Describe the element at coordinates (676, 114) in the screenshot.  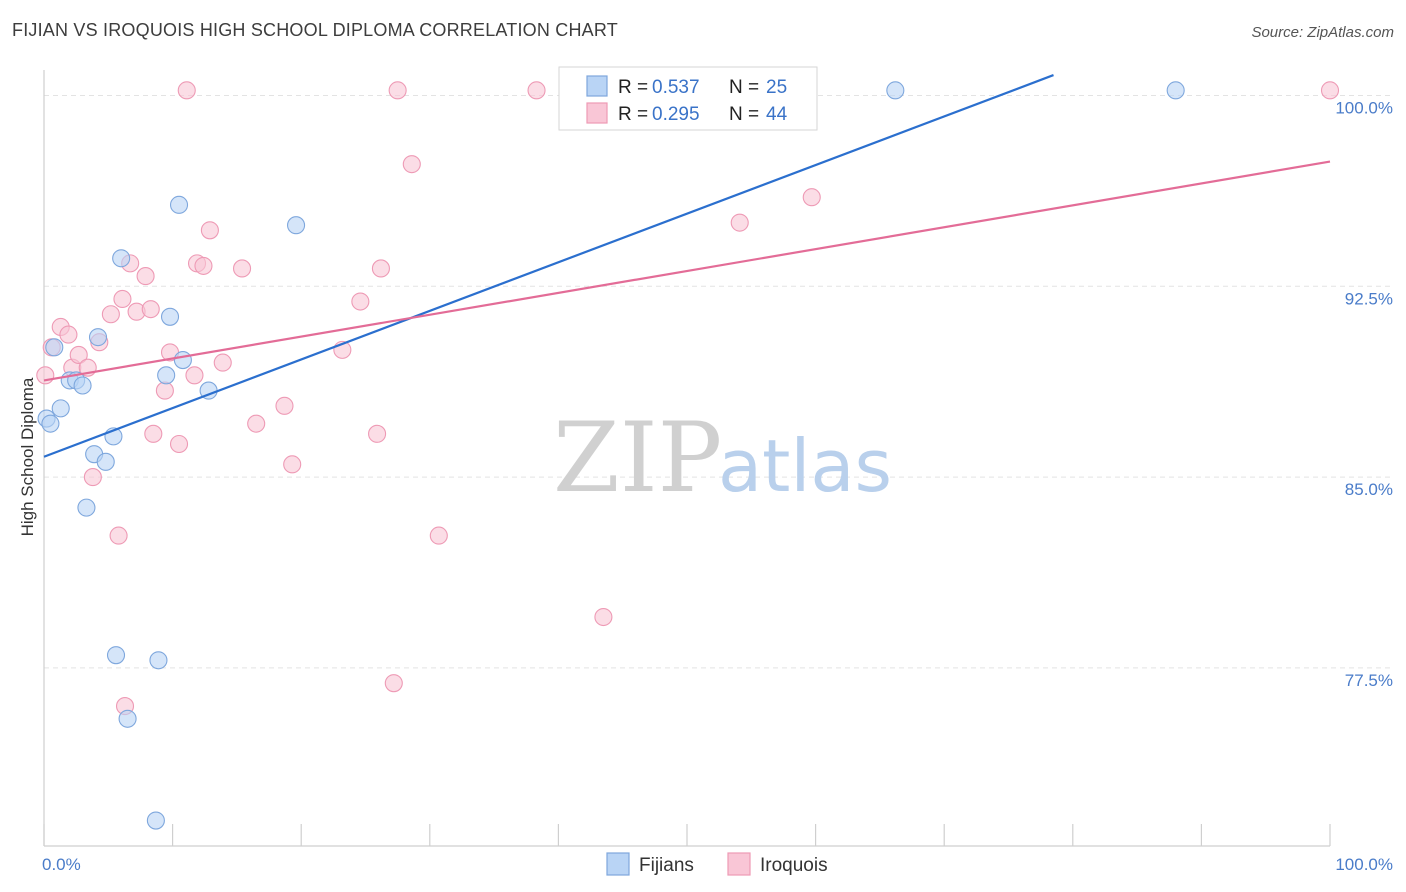
I see `legend-r-value-iroquois: 0.295` at that location.